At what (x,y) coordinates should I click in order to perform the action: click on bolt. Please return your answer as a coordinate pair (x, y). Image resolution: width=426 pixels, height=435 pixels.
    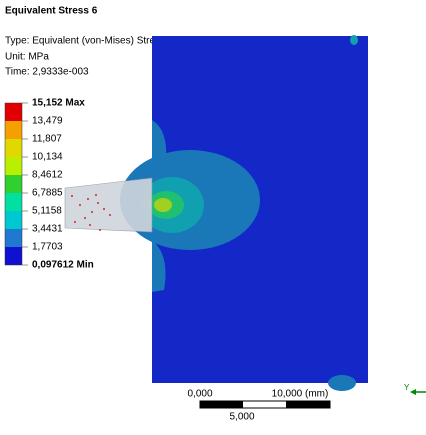
    Looking at the image, I should click on (108, 205).